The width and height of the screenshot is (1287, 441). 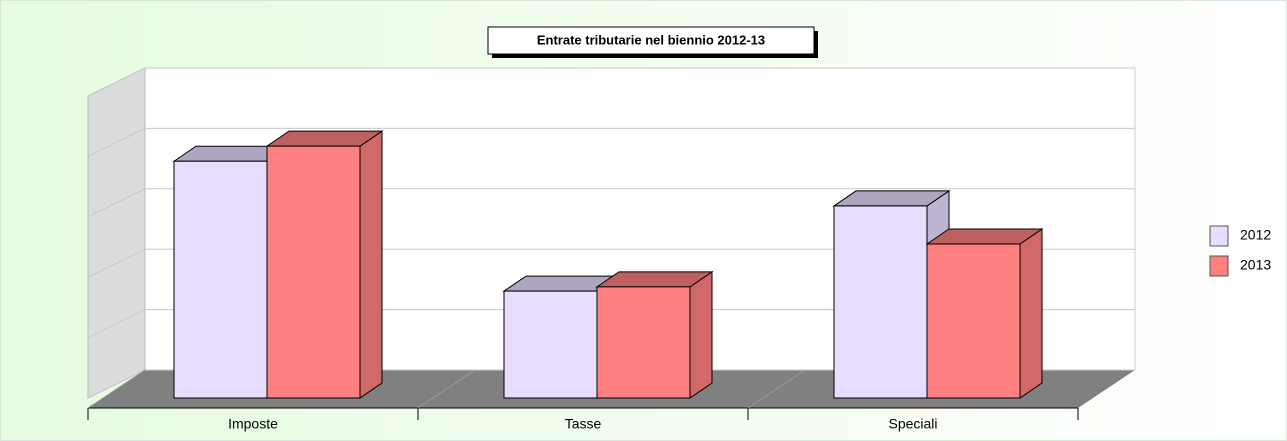 I want to click on x-tick-label: Imposte, so click(x=253, y=424).